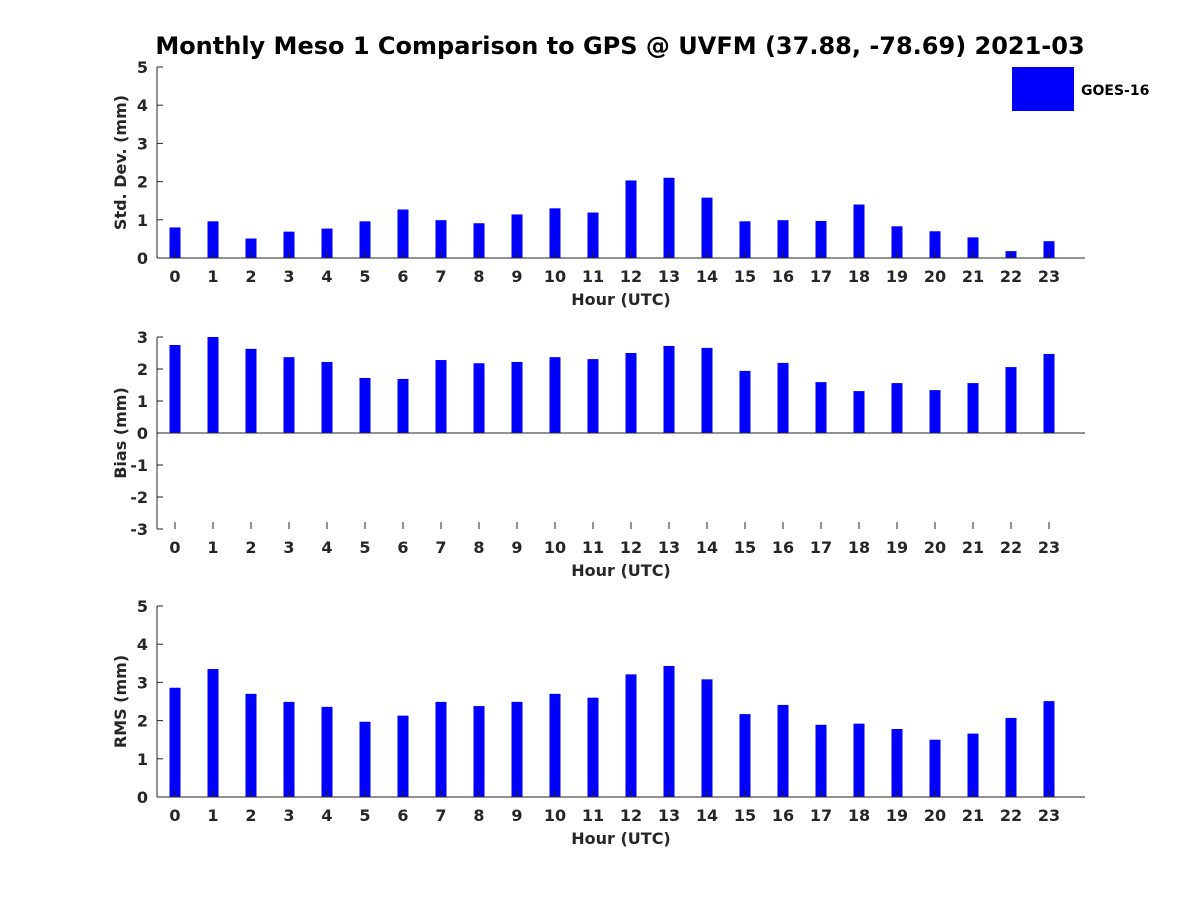 The image size is (1200, 900). I want to click on rms-y-axis-label: RMS (mm), so click(120, 701).